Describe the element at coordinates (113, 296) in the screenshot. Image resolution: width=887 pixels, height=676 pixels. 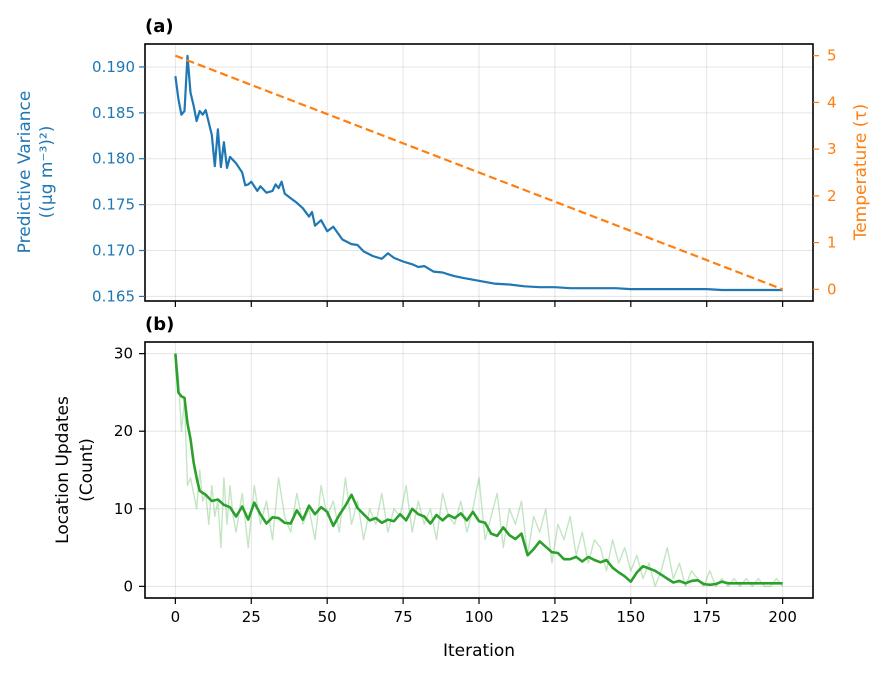
I see `panel-a-left-tick-label-0: 0.165` at that location.